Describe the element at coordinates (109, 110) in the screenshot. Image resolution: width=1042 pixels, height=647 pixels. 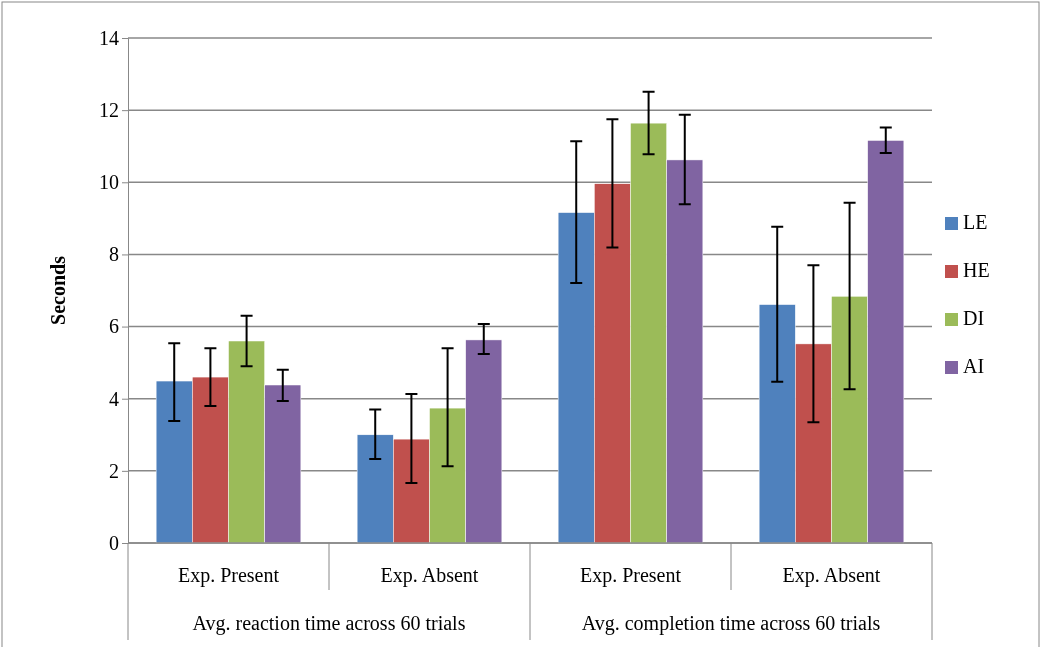
I see `y-tick-label: 12` at that location.